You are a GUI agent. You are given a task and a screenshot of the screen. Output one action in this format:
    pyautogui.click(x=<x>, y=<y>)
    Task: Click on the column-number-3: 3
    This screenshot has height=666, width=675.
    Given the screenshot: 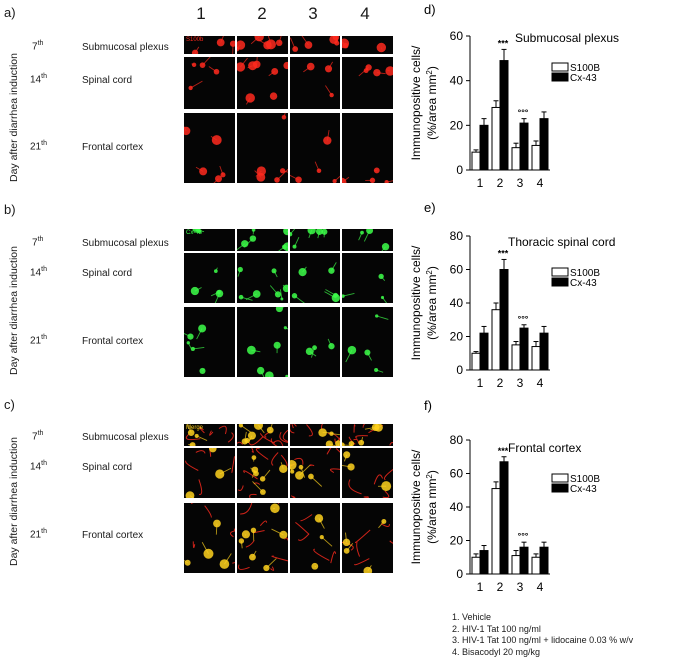 What is the action you would take?
    pyautogui.click(x=313, y=13)
    